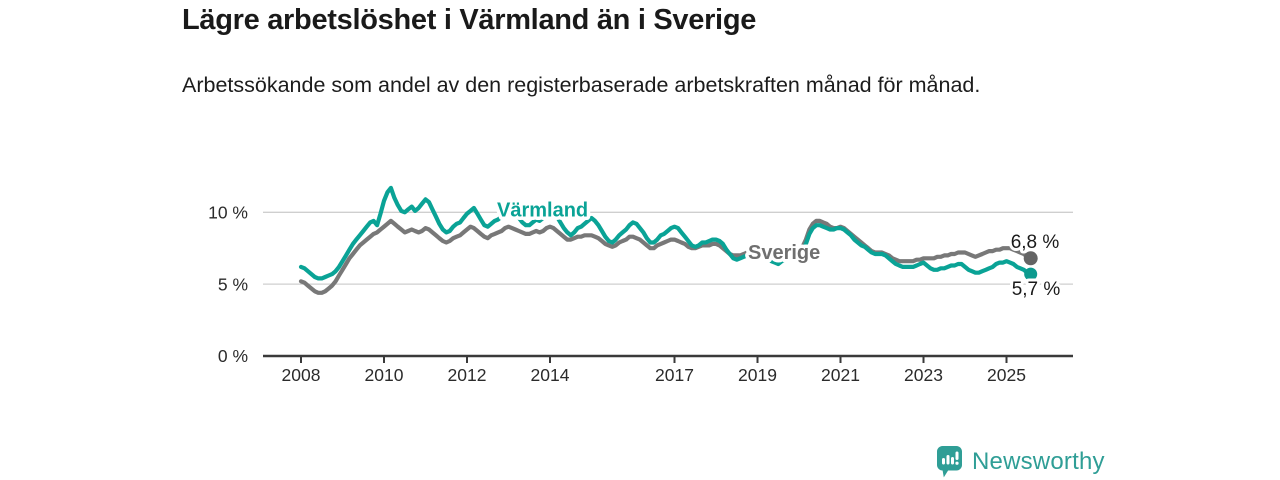 This screenshot has height=480, width=1280. I want to click on x-tick-label: 2010, so click(384, 375).